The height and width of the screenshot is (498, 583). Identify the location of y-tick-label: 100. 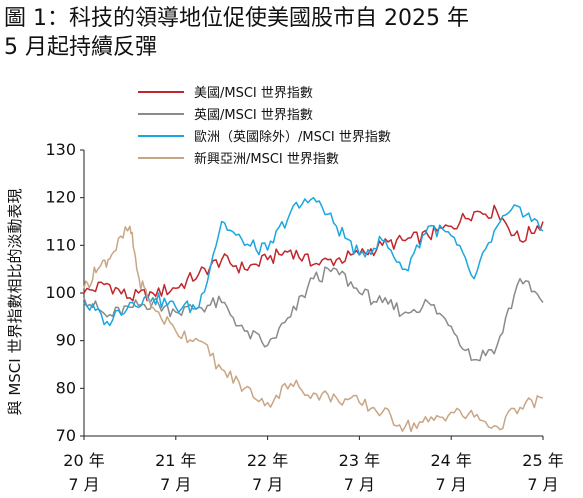
(60, 292).